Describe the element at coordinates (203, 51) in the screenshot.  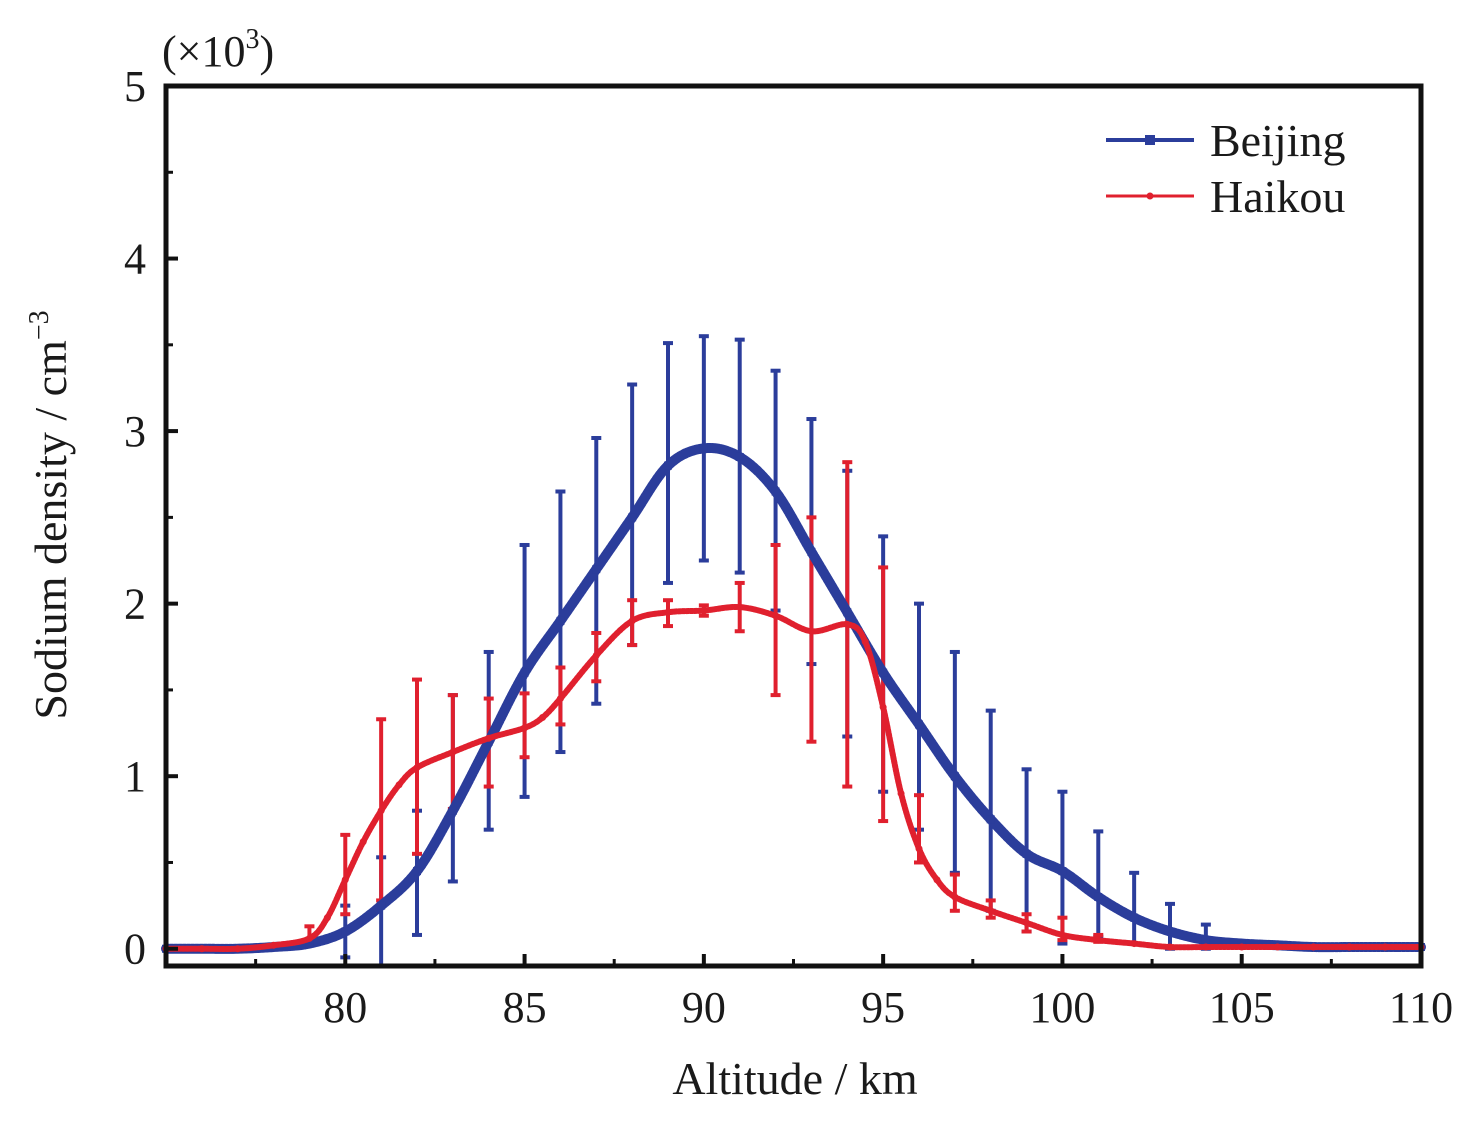
I see `y-multiplier-prefix: (×10` at that location.